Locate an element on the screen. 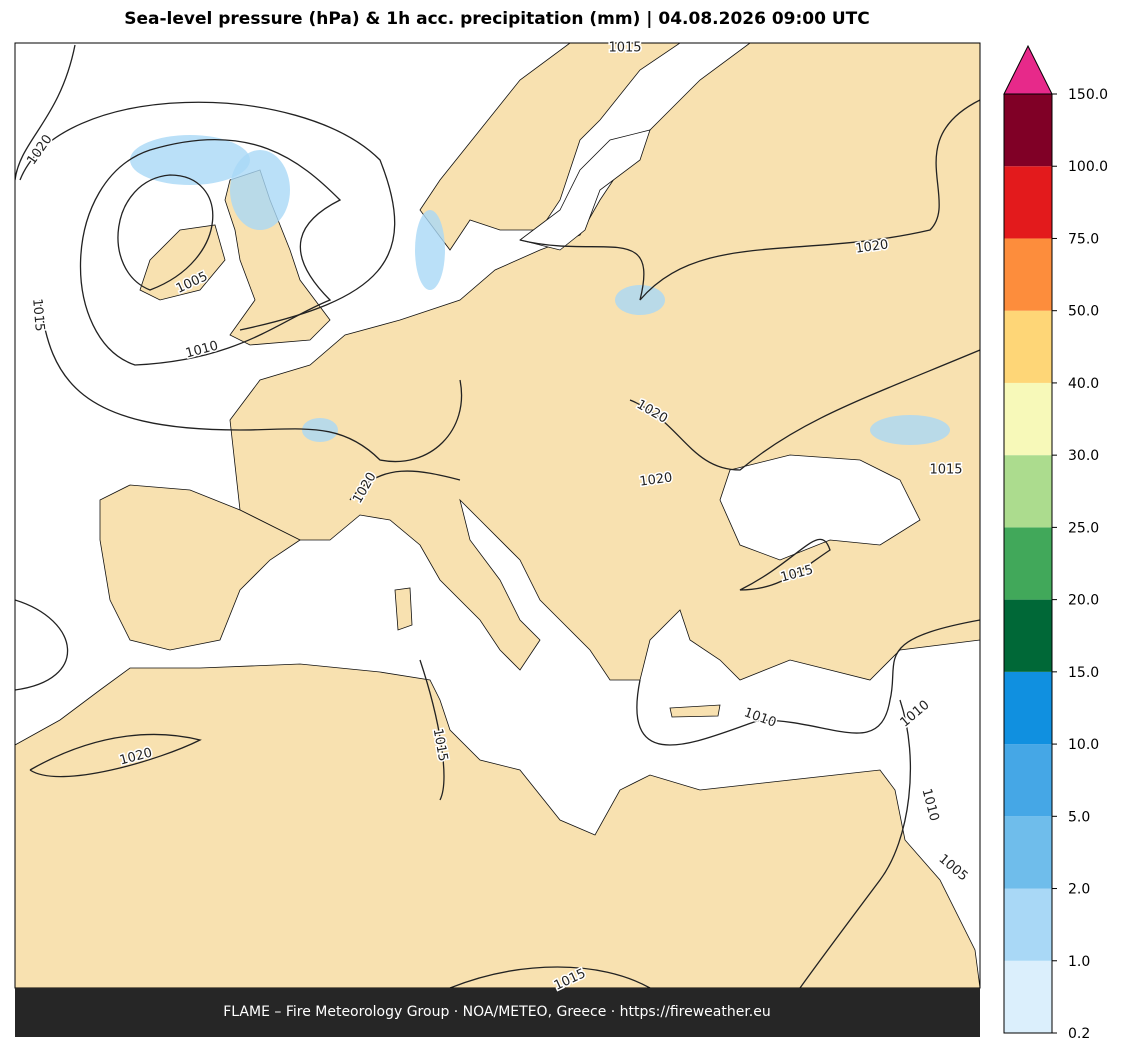 This screenshot has width=1129, height=1058. colorbar-tick-label: 15.0 is located at coordinates (1083, 673).